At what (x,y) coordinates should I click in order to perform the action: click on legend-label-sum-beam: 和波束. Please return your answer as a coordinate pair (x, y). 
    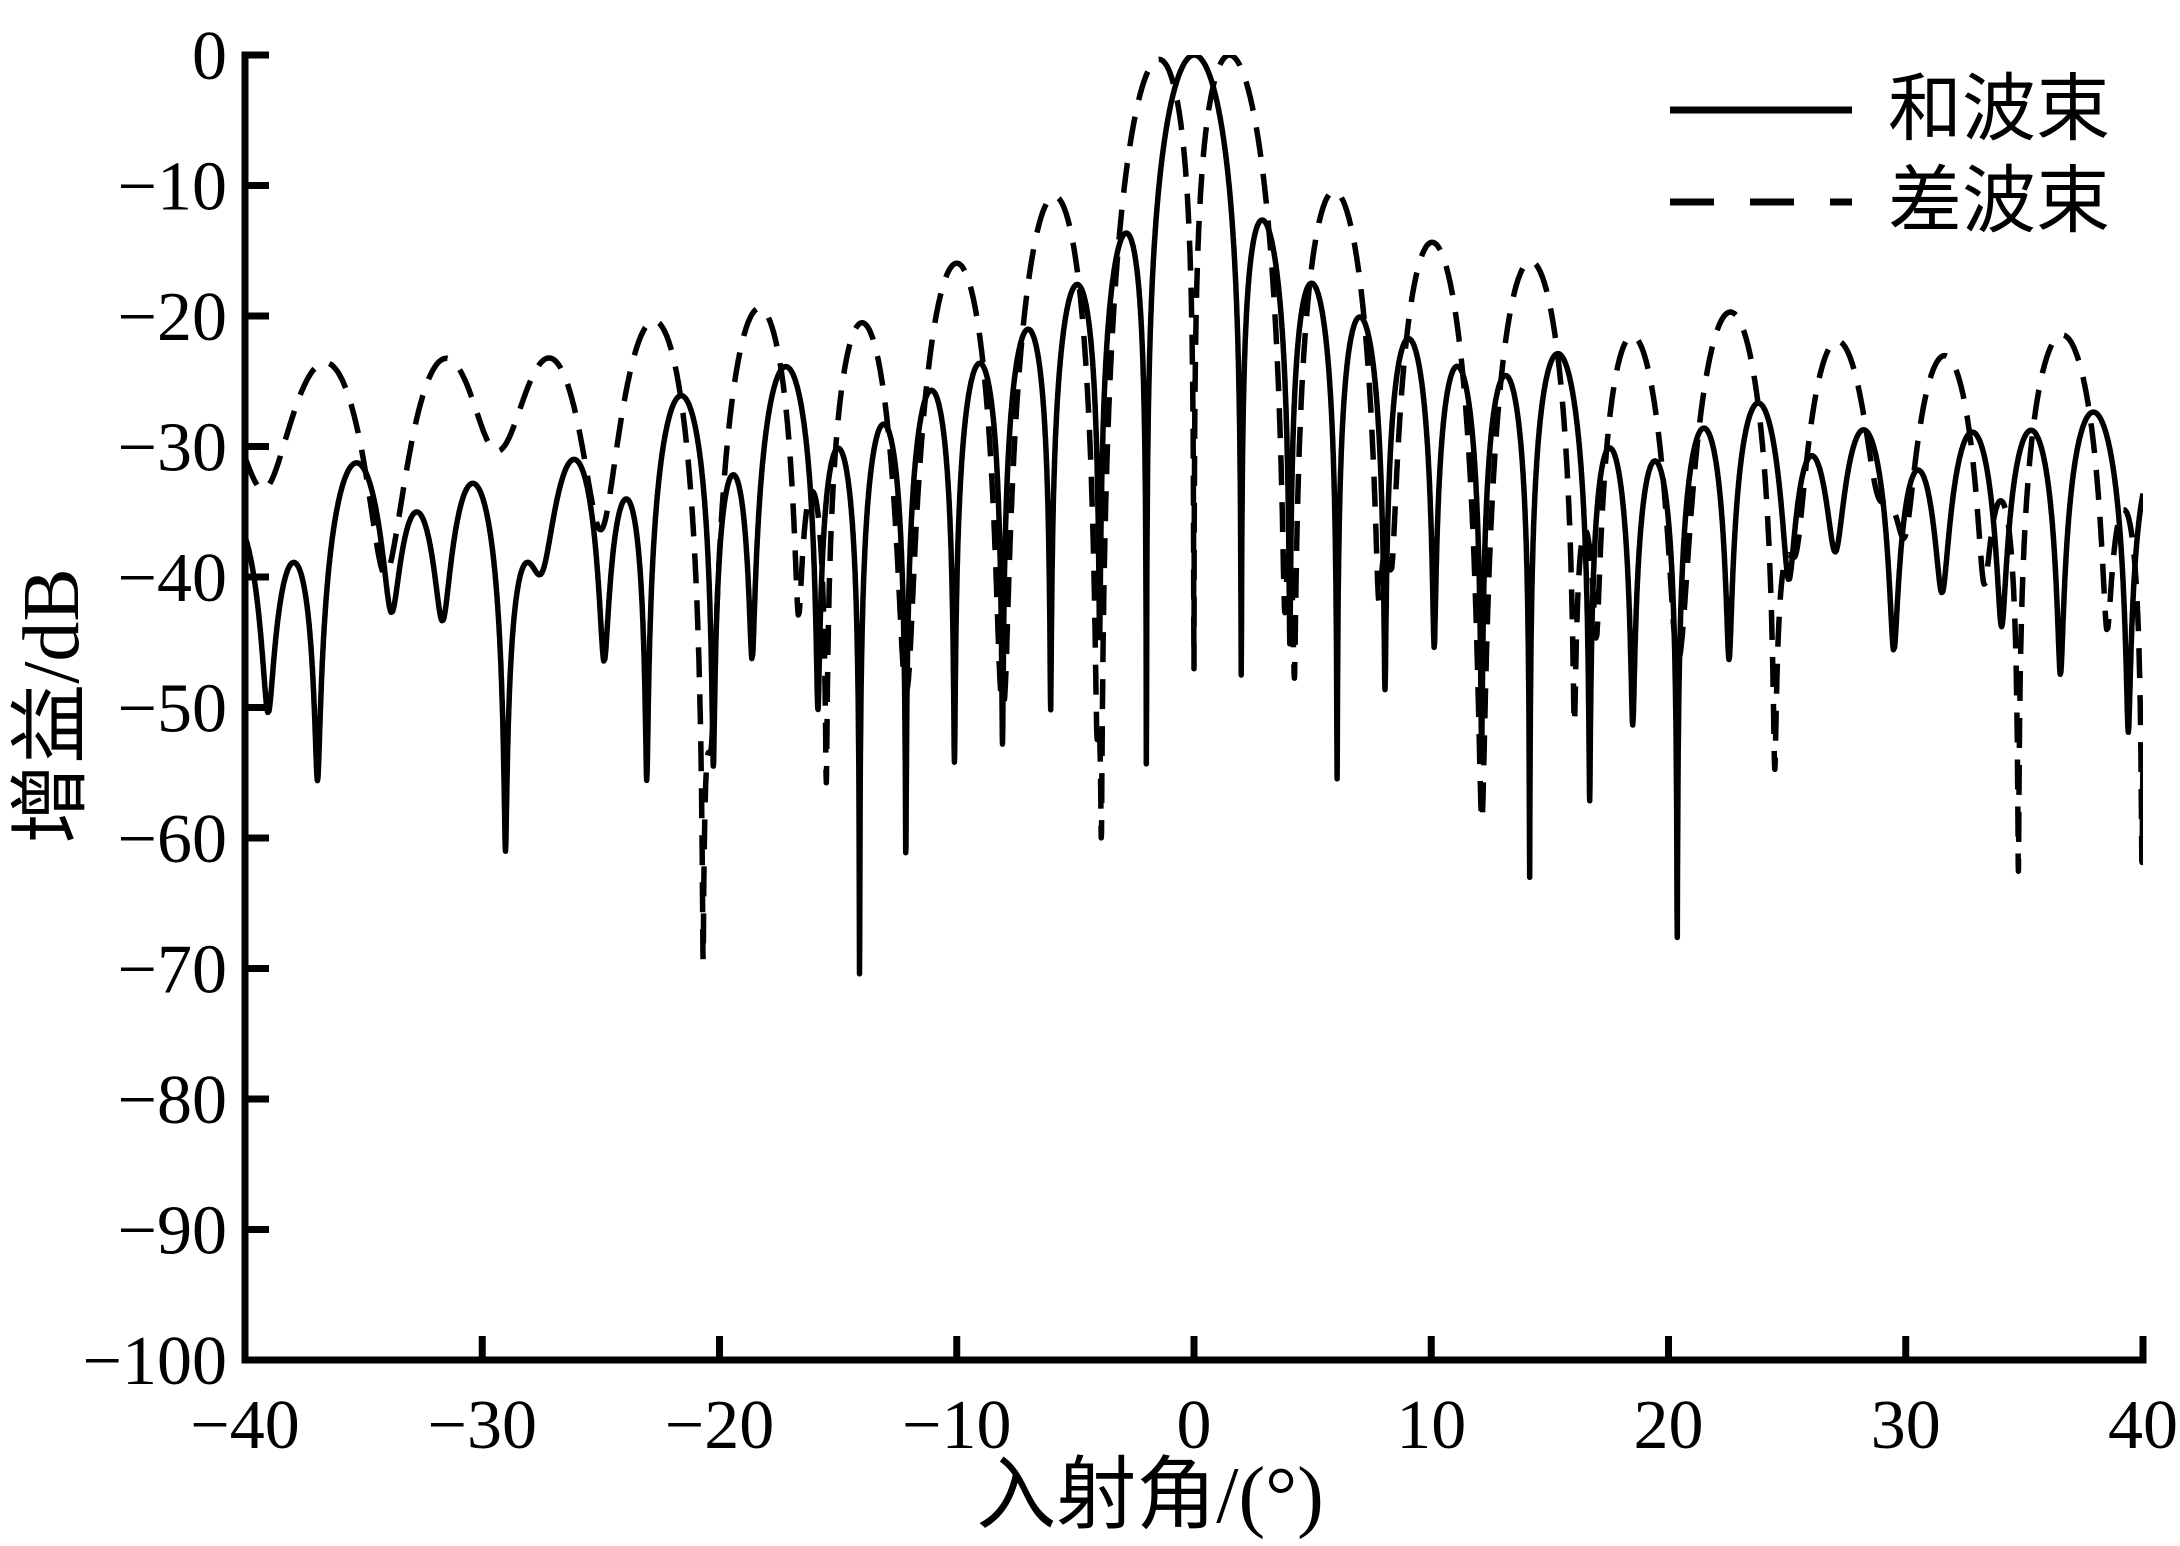
    Looking at the image, I should click on (1999, 110).